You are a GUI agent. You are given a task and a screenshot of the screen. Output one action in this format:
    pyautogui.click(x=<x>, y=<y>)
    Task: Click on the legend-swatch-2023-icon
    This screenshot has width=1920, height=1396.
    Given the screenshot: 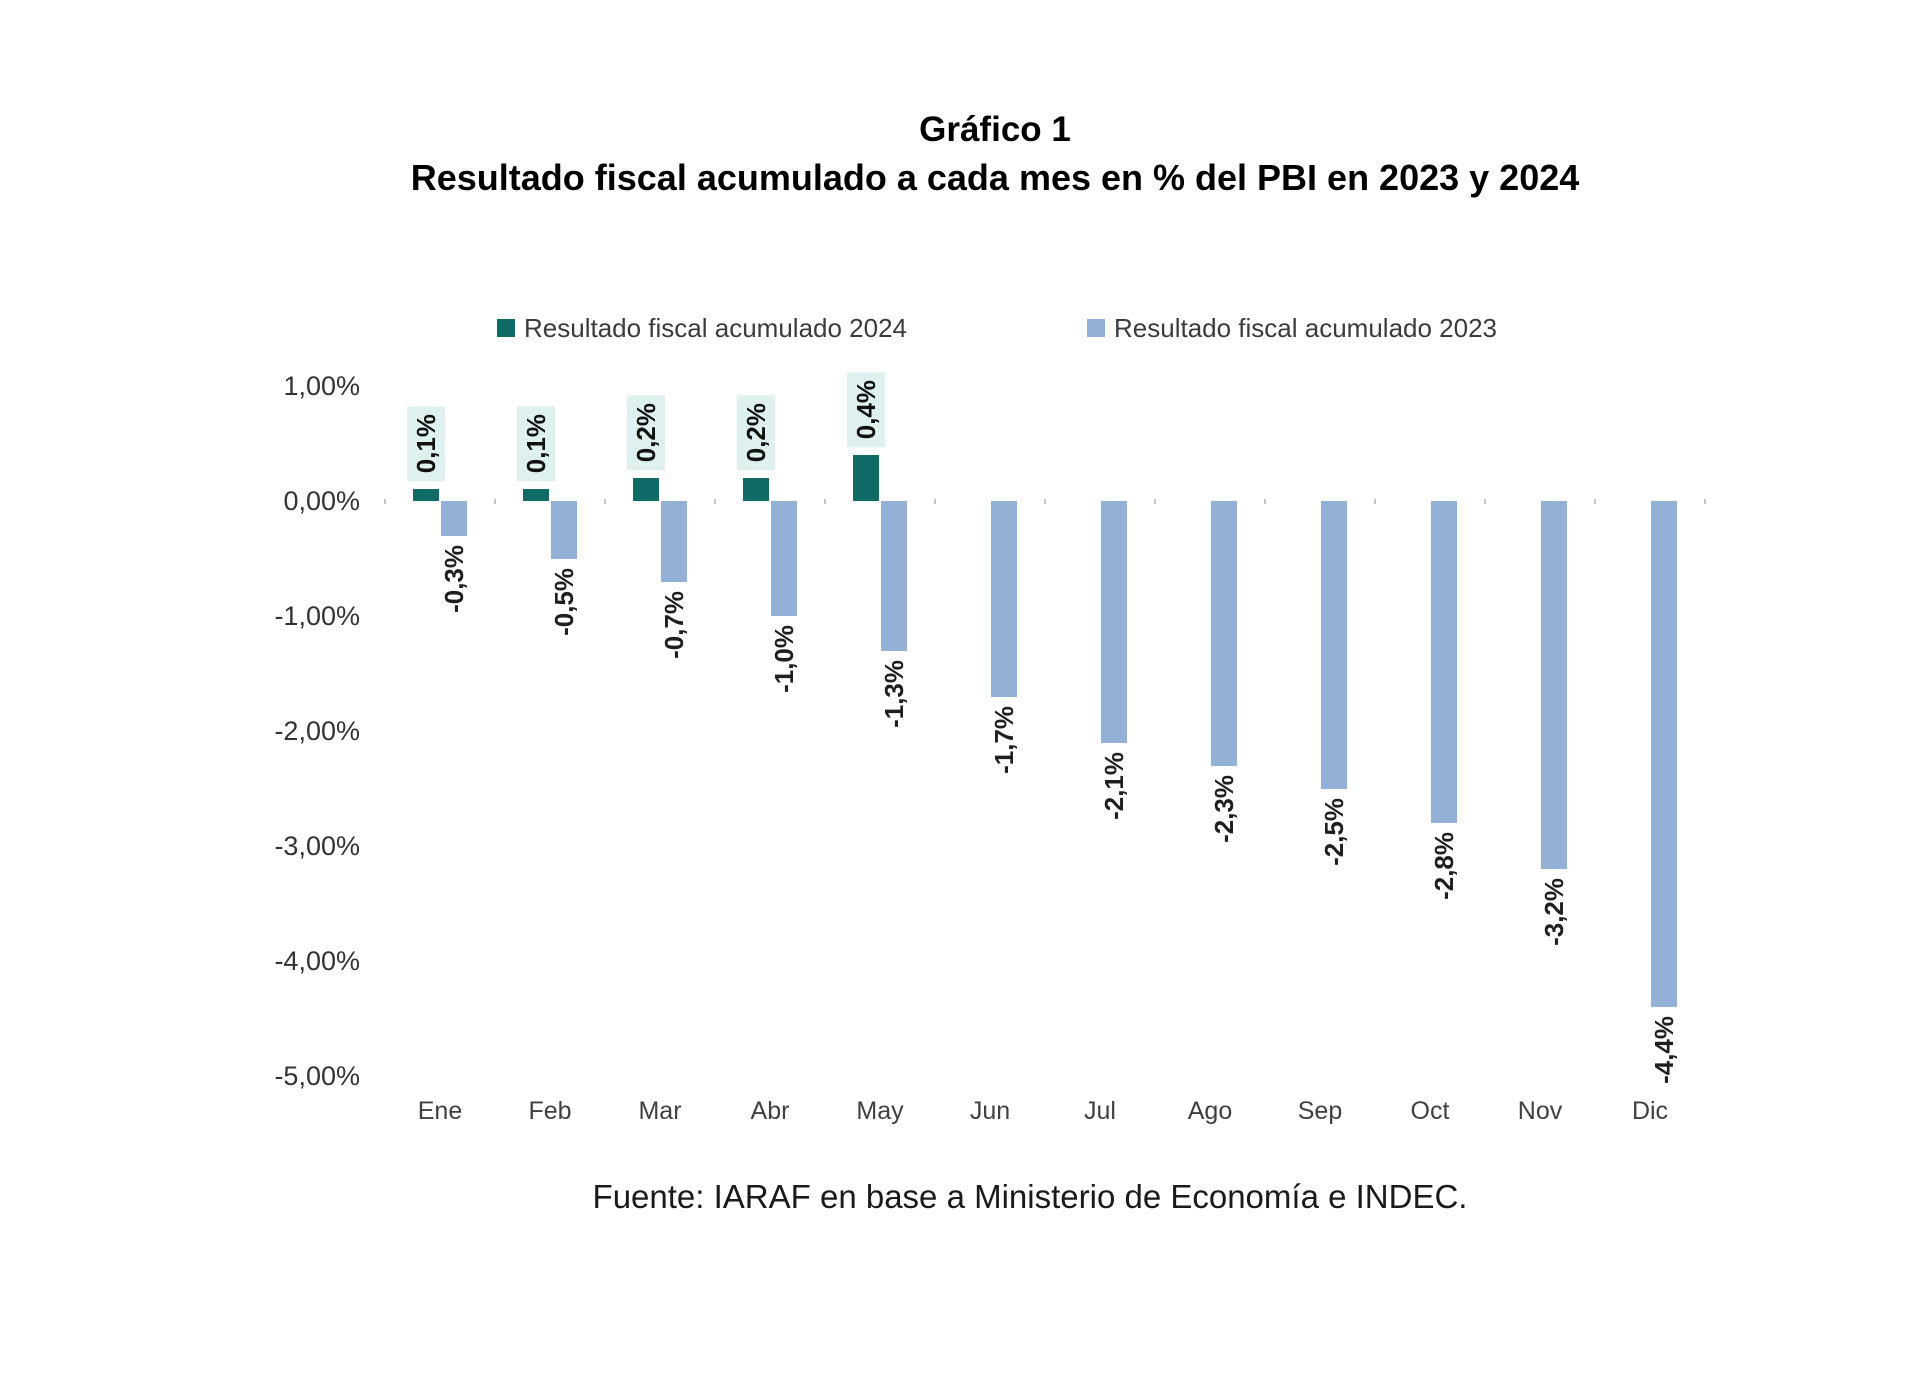 What is the action you would take?
    pyautogui.click(x=1096, y=328)
    